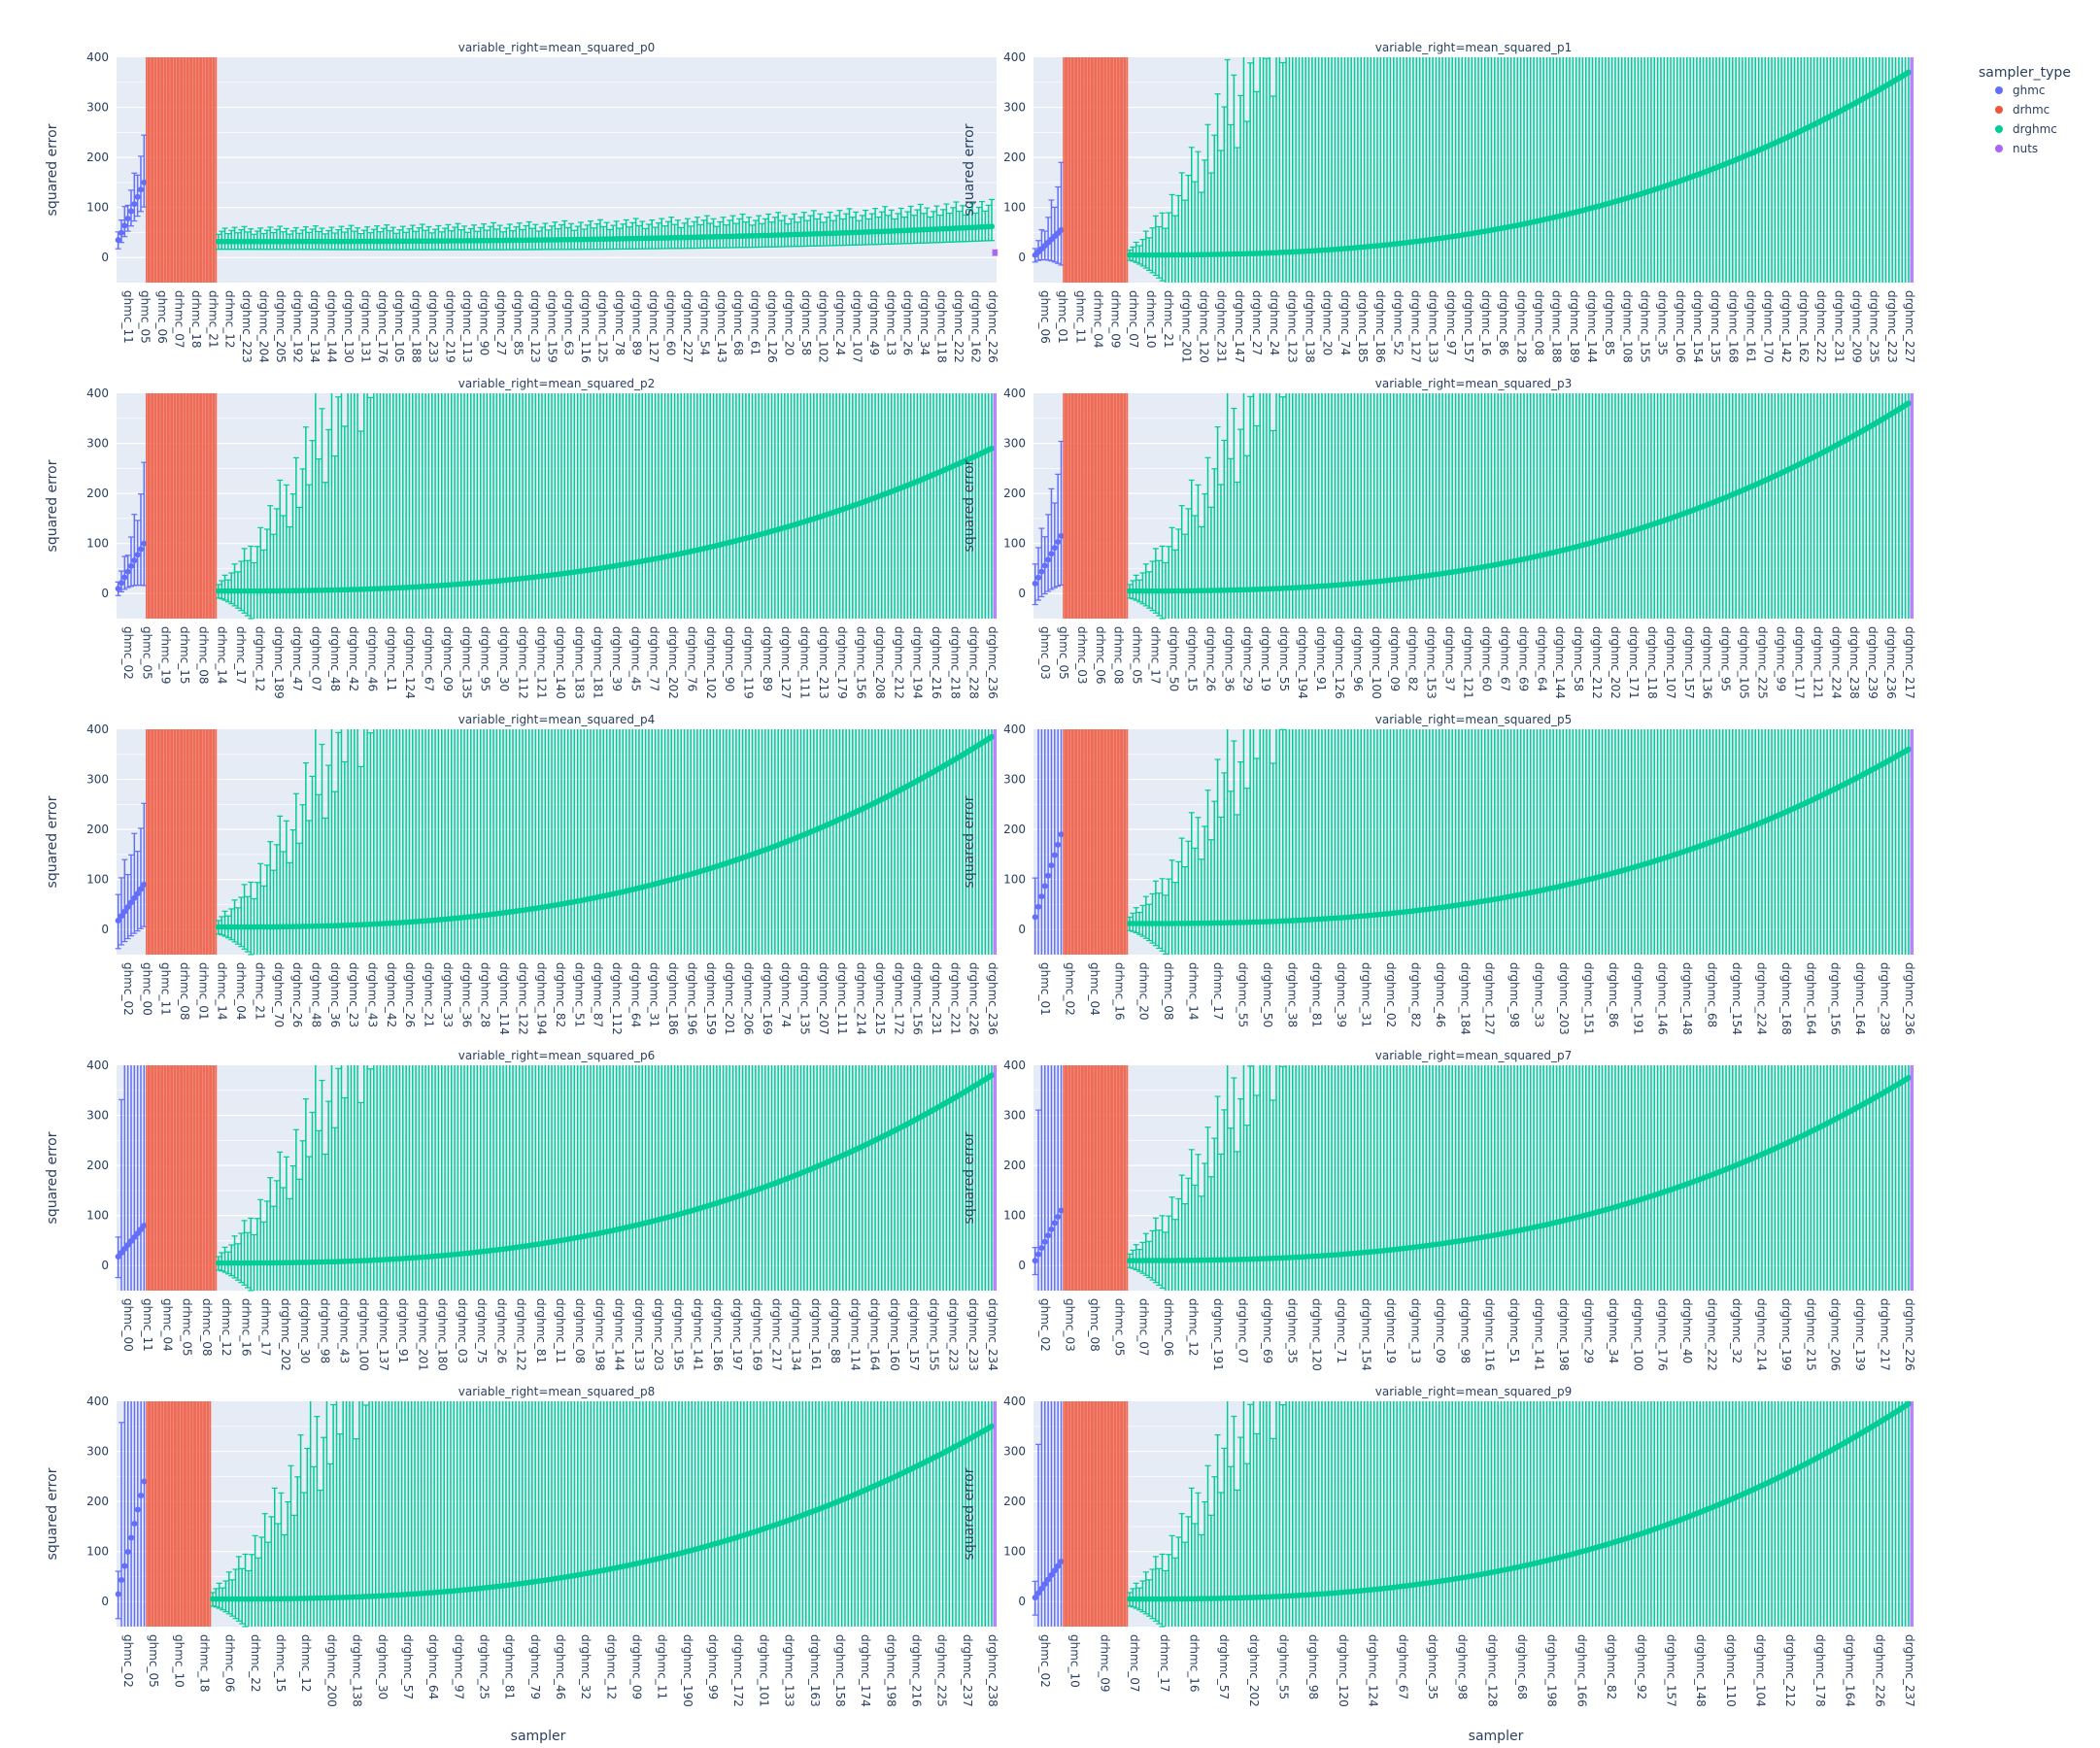 The width and height of the screenshot is (2100, 1748). Describe the element at coordinates (874, 322) in the screenshot. I see `x-tick-label: drghmc_49` at that location.